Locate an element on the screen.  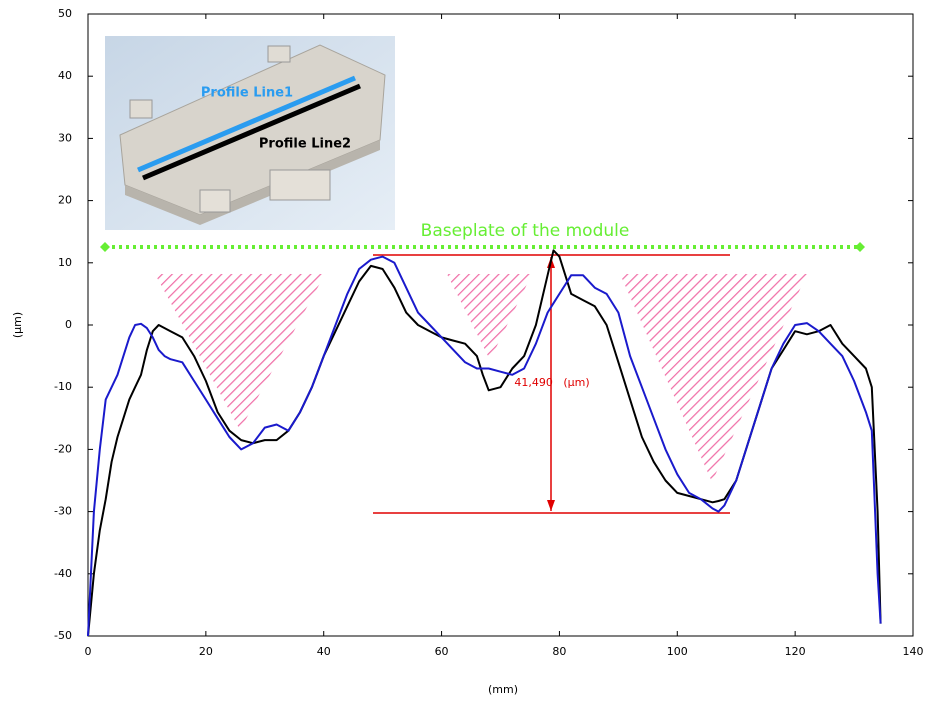
y-tick-label: -40 is located at coordinates (63, 573).